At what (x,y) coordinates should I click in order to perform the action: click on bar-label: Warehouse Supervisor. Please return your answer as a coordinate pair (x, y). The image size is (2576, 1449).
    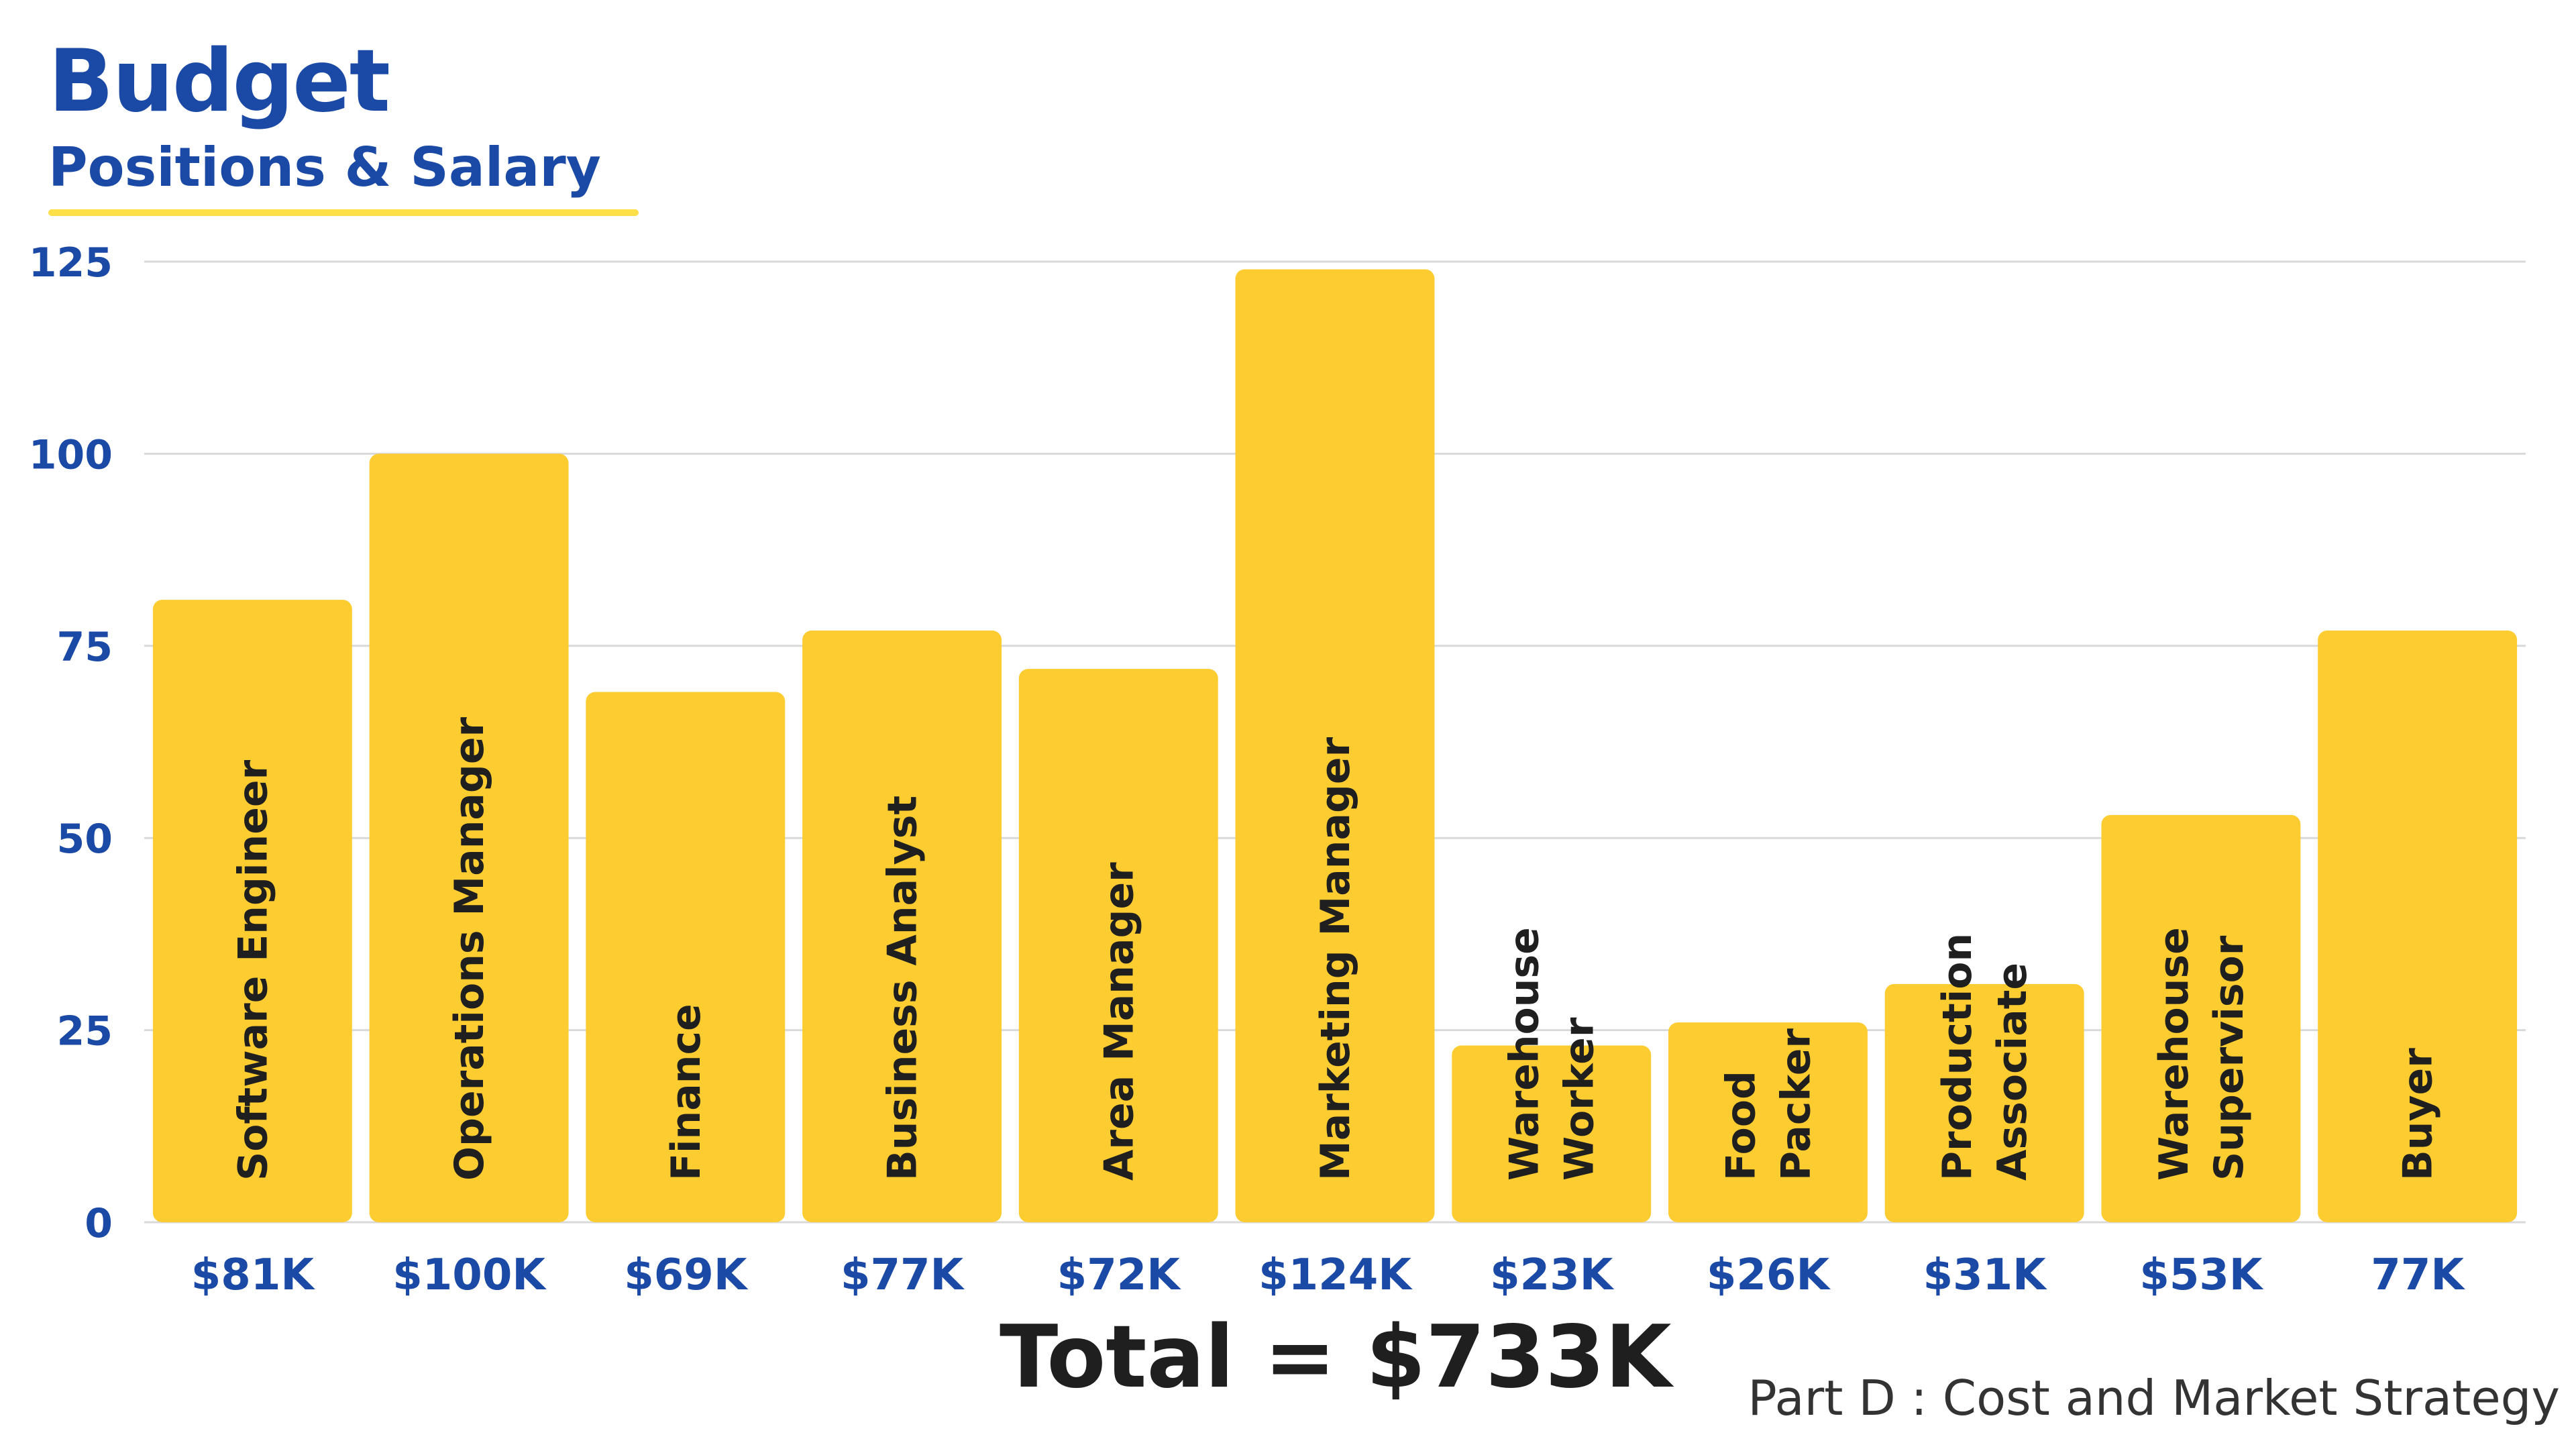
    Looking at the image, I should click on (2202, 1054).